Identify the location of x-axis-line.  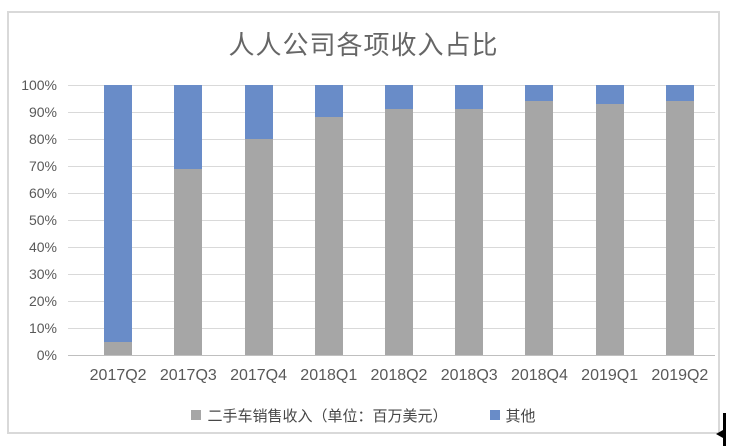
(391, 355).